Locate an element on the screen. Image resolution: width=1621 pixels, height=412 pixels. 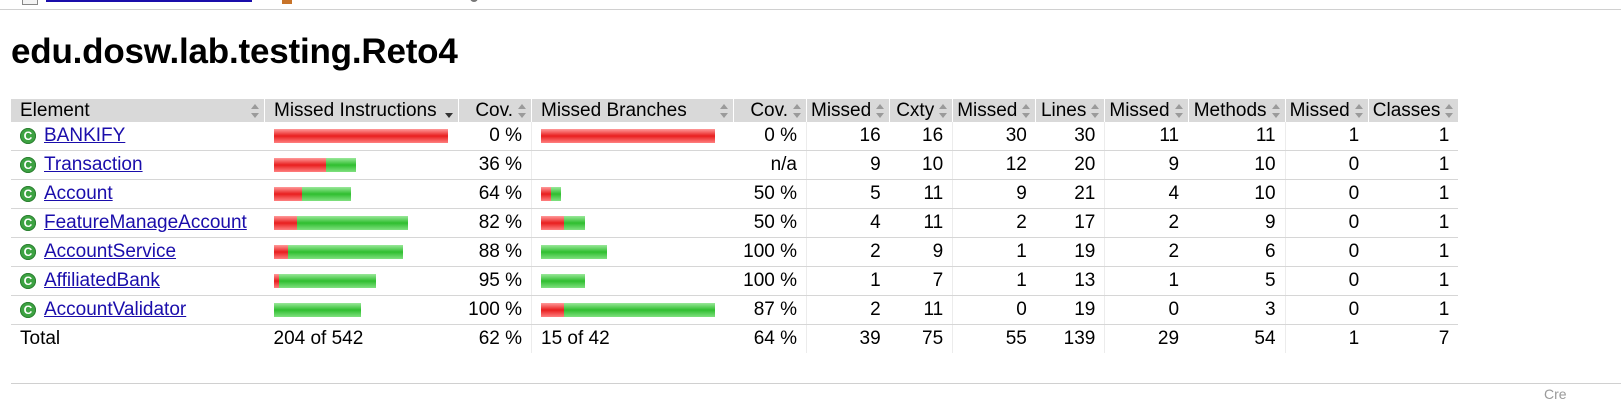
header-lines: Lines is located at coordinates (1070, 110).